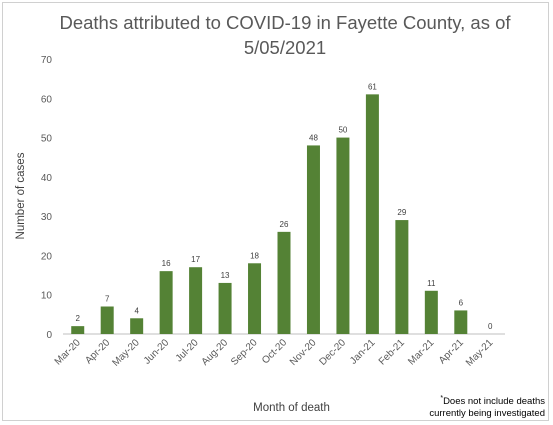  What do you see at coordinates (157, 352) in the screenshot?
I see `x-tick-label: Jun-20` at bounding box center [157, 352].